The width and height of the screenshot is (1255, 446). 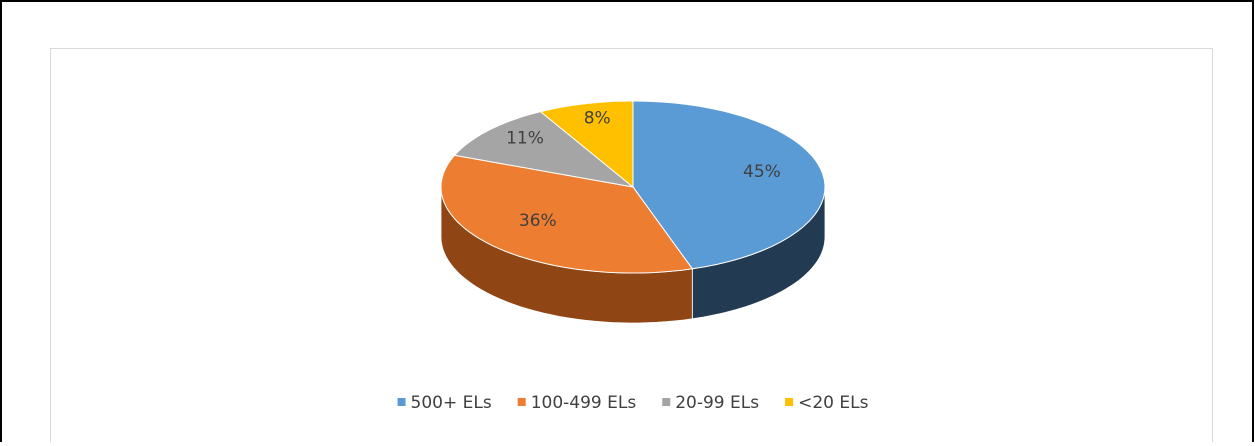 What do you see at coordinates (584, 403) in the screenshot?
I see `legend-label: 100-499 ELs` at bounding box center [584, 403].